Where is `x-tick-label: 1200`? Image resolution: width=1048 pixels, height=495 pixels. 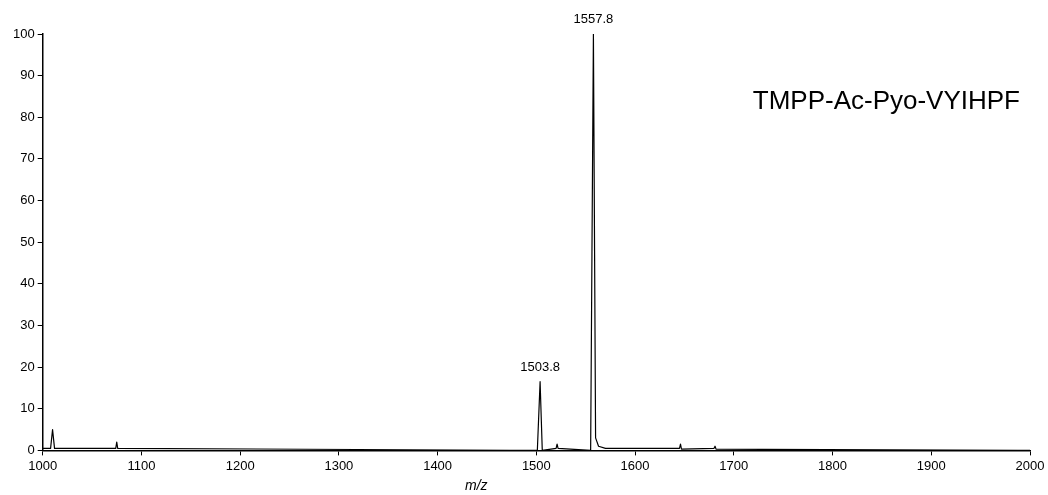 x-tick-label: 1200 is located at coordinates (240, 465).